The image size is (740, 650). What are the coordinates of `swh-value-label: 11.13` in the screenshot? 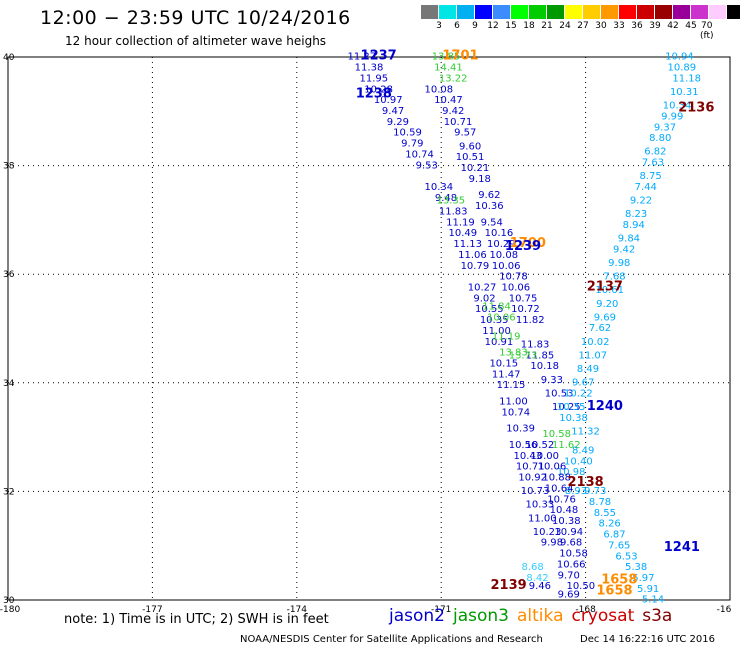 It's located at (467, 244).